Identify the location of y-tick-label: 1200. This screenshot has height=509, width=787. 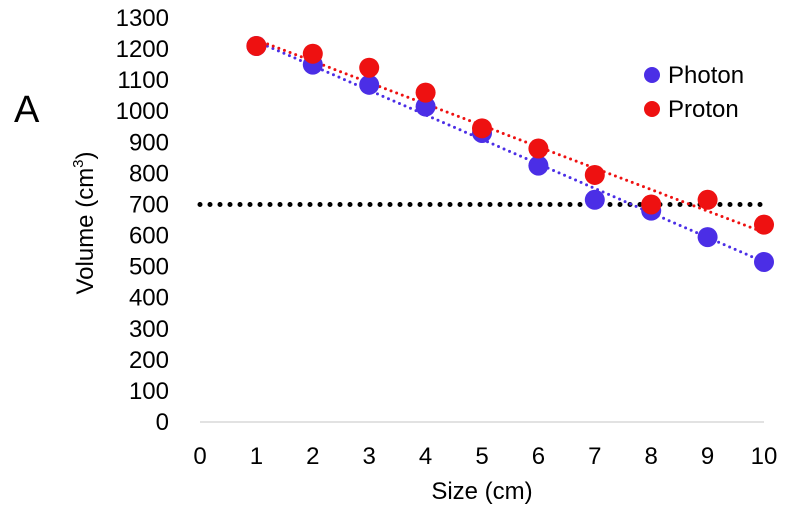
(142, 49).